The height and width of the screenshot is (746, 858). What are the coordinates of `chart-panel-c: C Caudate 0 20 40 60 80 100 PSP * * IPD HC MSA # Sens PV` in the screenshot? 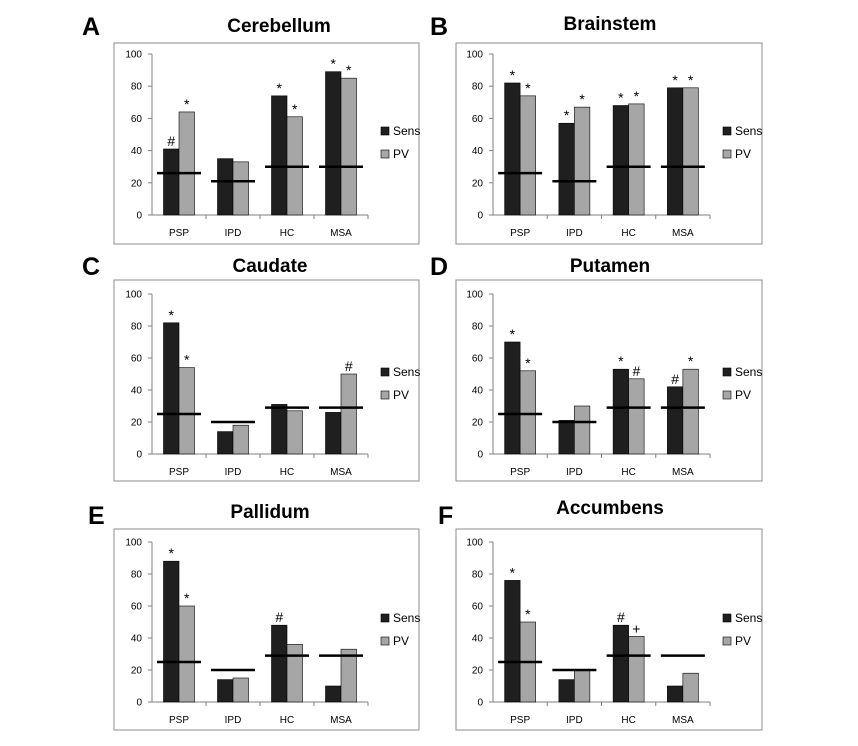 It's located at (251, 367).